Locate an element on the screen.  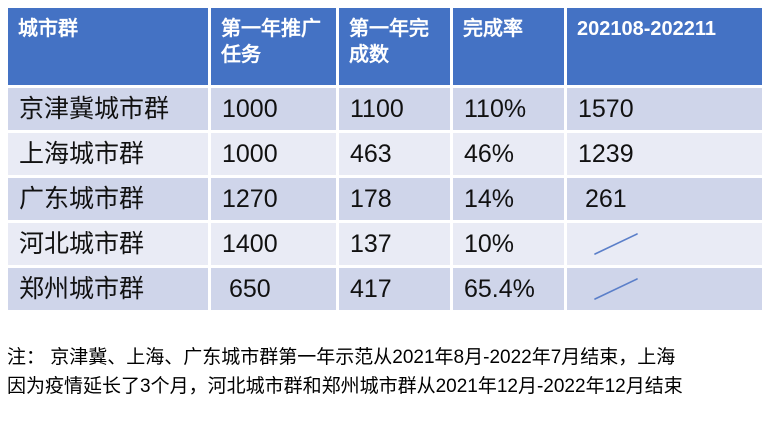
cell-city: 河北城市群 is located at coordinates (108, 244).